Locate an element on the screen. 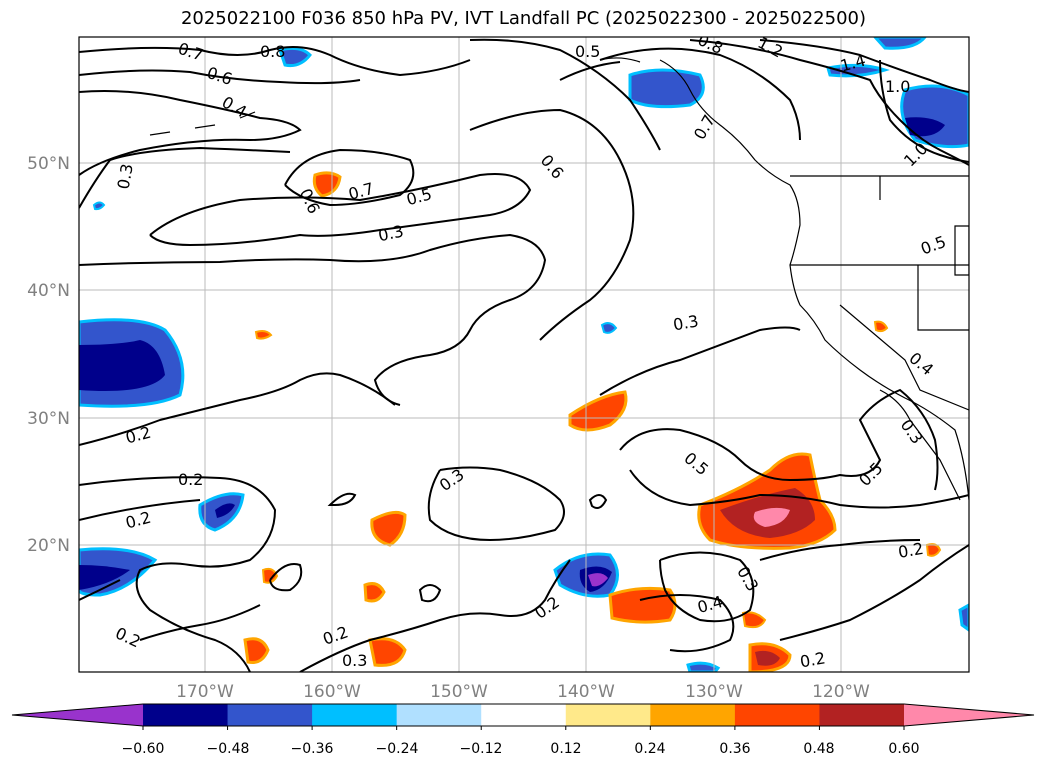 The width and height of the screenshot is (1047, 765). lon-tick-label: 140°W is located at coordinates (586, 692).